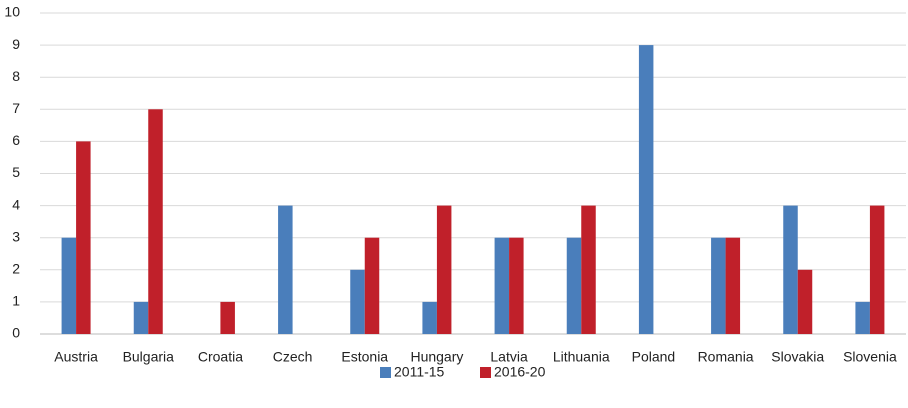 The image size is (908, 408). I want to click on y-tick-label: 6, so click(16, 140).